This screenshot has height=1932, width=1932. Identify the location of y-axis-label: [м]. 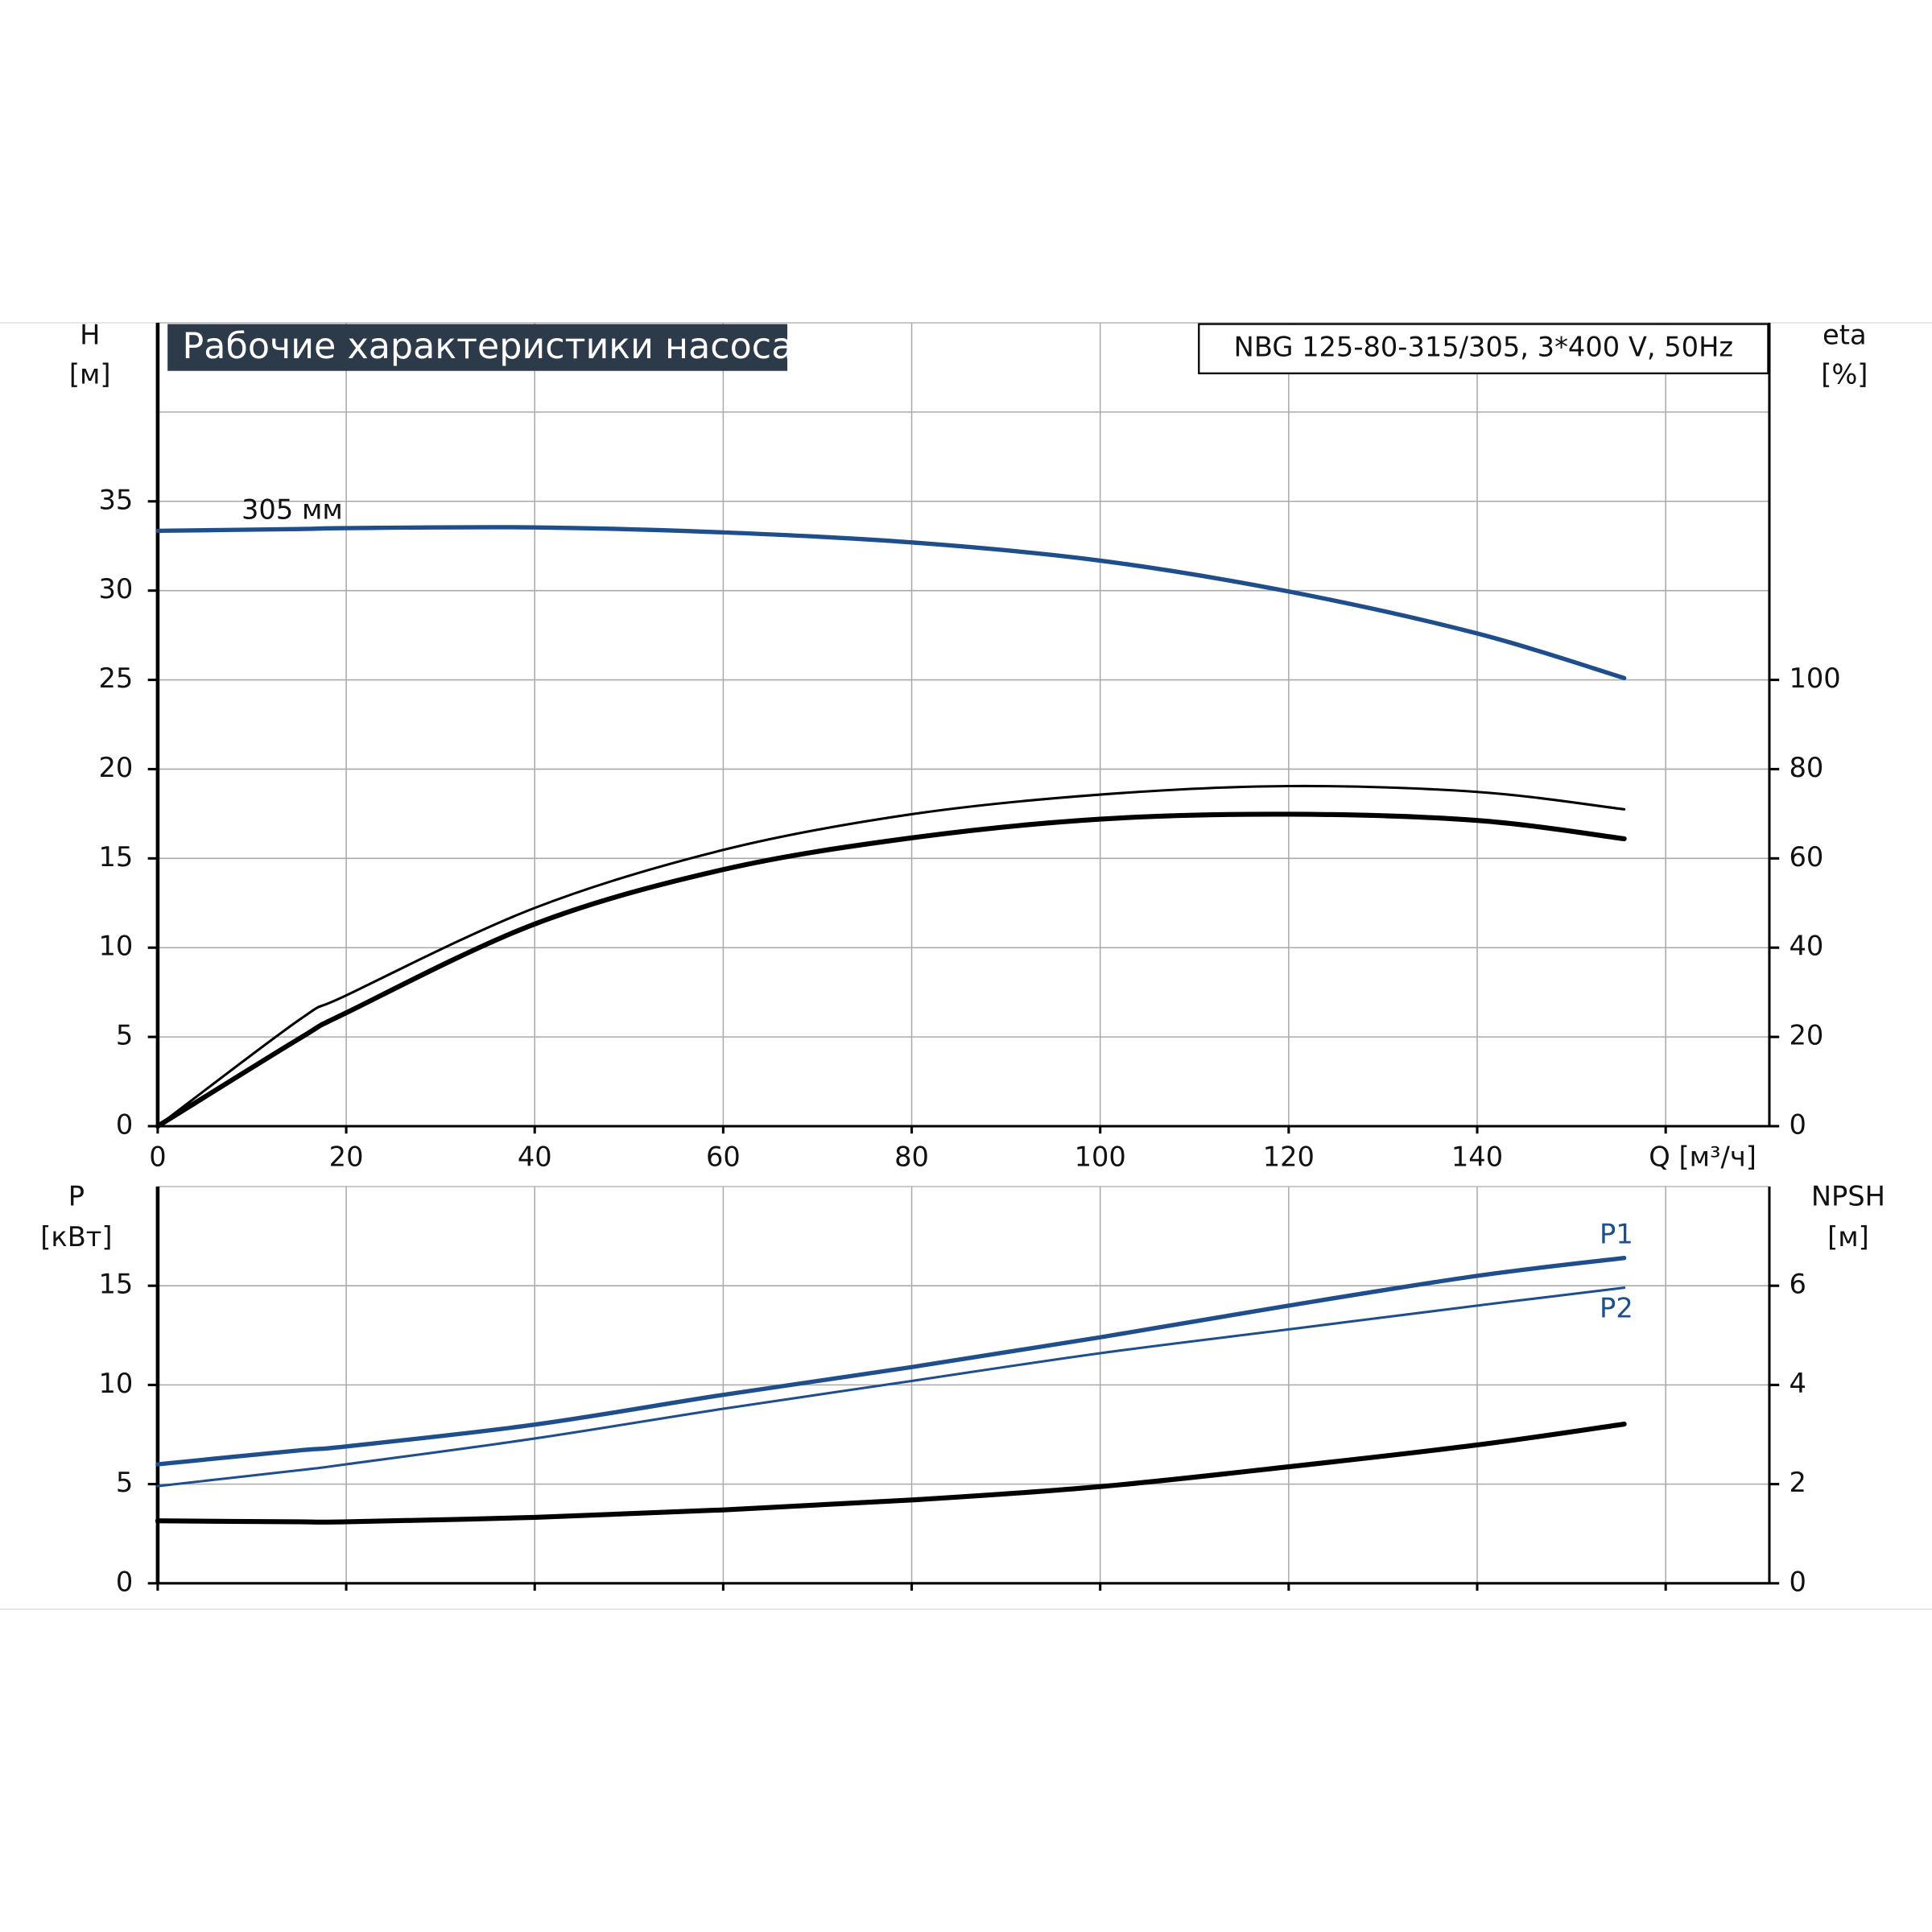
(90, 374).